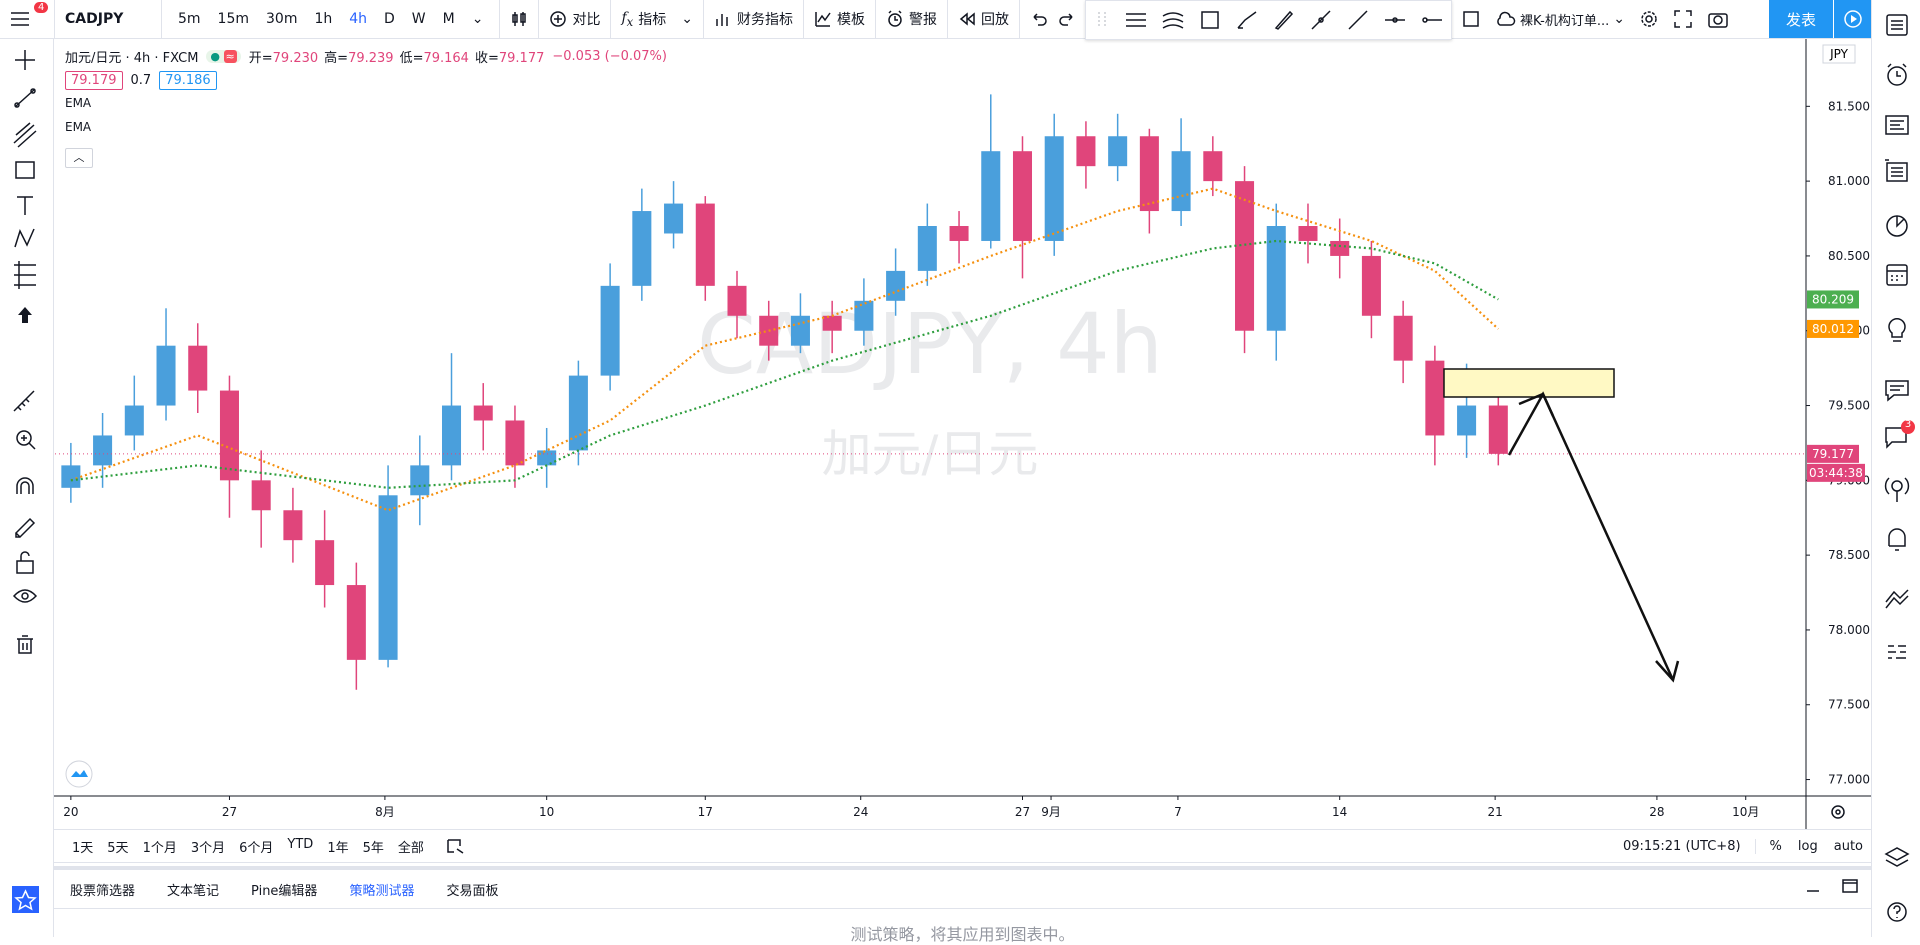 Image resolution: width=1920 pixels, height=945 pixels. Describe the element at coordinates (1559, 19) in the screenshot. I see `layout-menu: 裸K-机构订单... ⌄` at that location.